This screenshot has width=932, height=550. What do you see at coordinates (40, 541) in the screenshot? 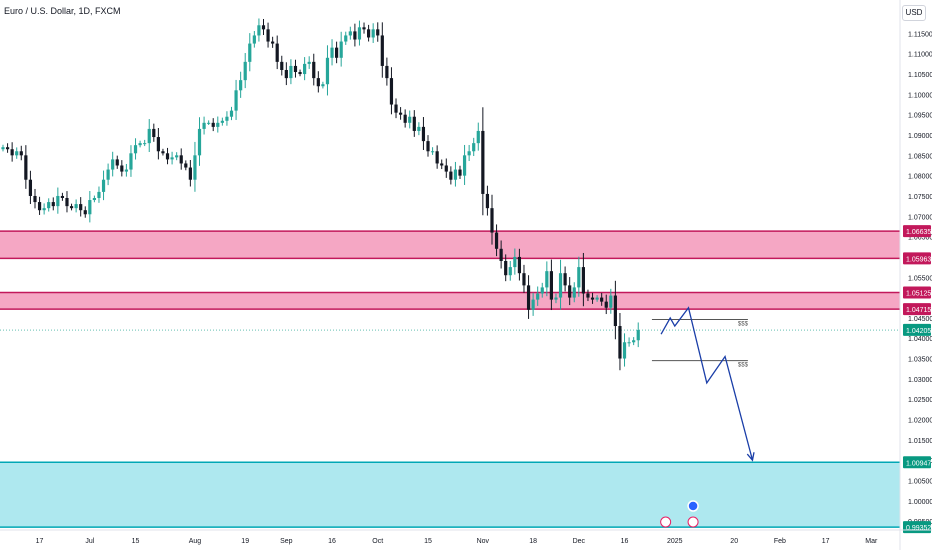
I see `time-tick-label: 17` at bounding box center [40, 541].